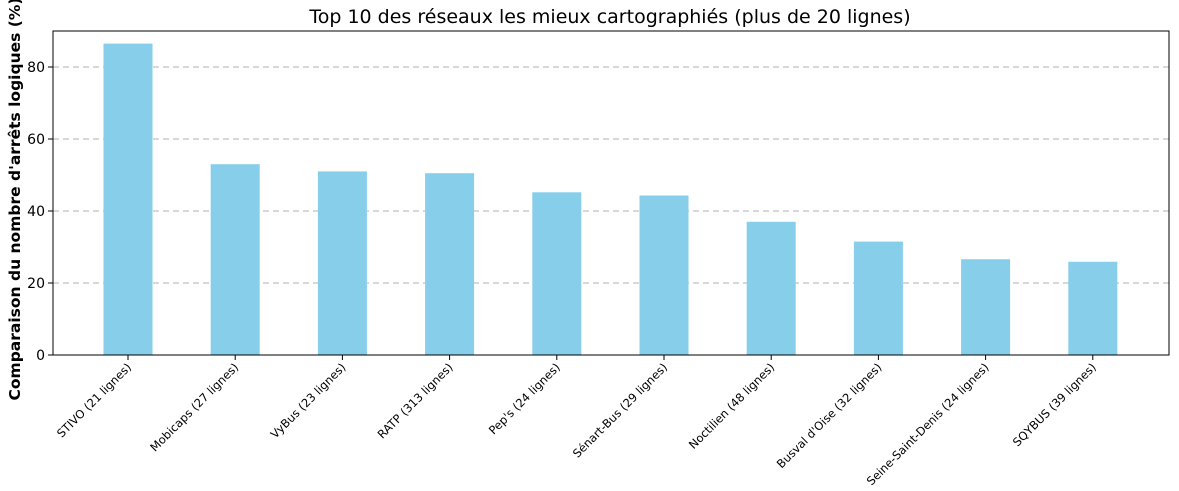  What do you see at coordinates (524, 398) in the screenshot?
I see `x-tick-label: Pep's (24 lignes)` at bounding box center [524, 398].